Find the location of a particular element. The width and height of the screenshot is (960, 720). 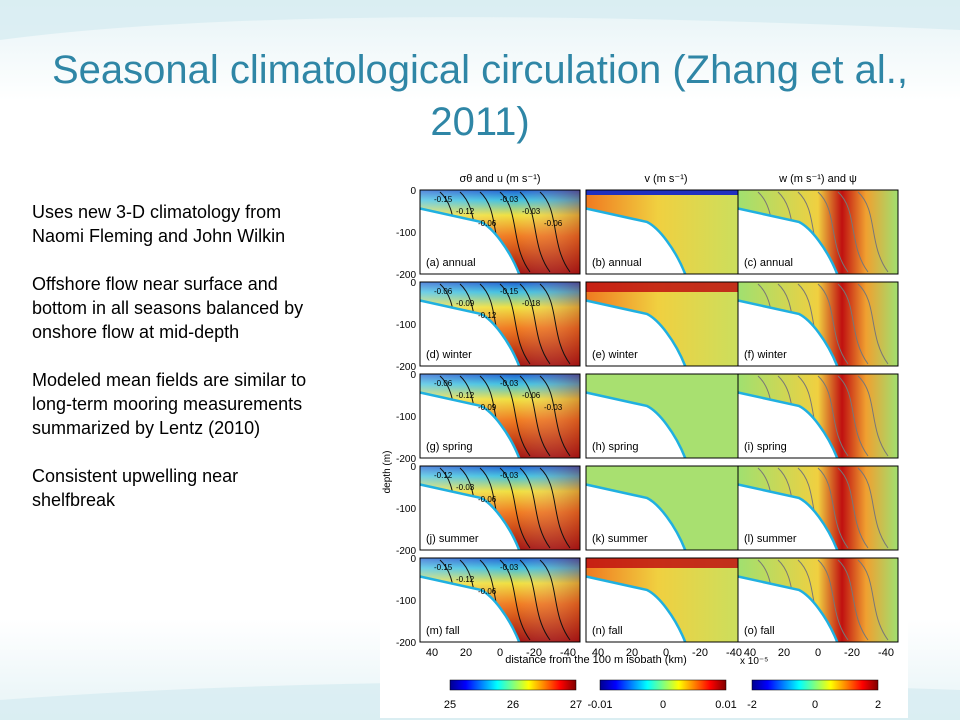

colorbar-tick: 27 is located at coordinates (576, 705).